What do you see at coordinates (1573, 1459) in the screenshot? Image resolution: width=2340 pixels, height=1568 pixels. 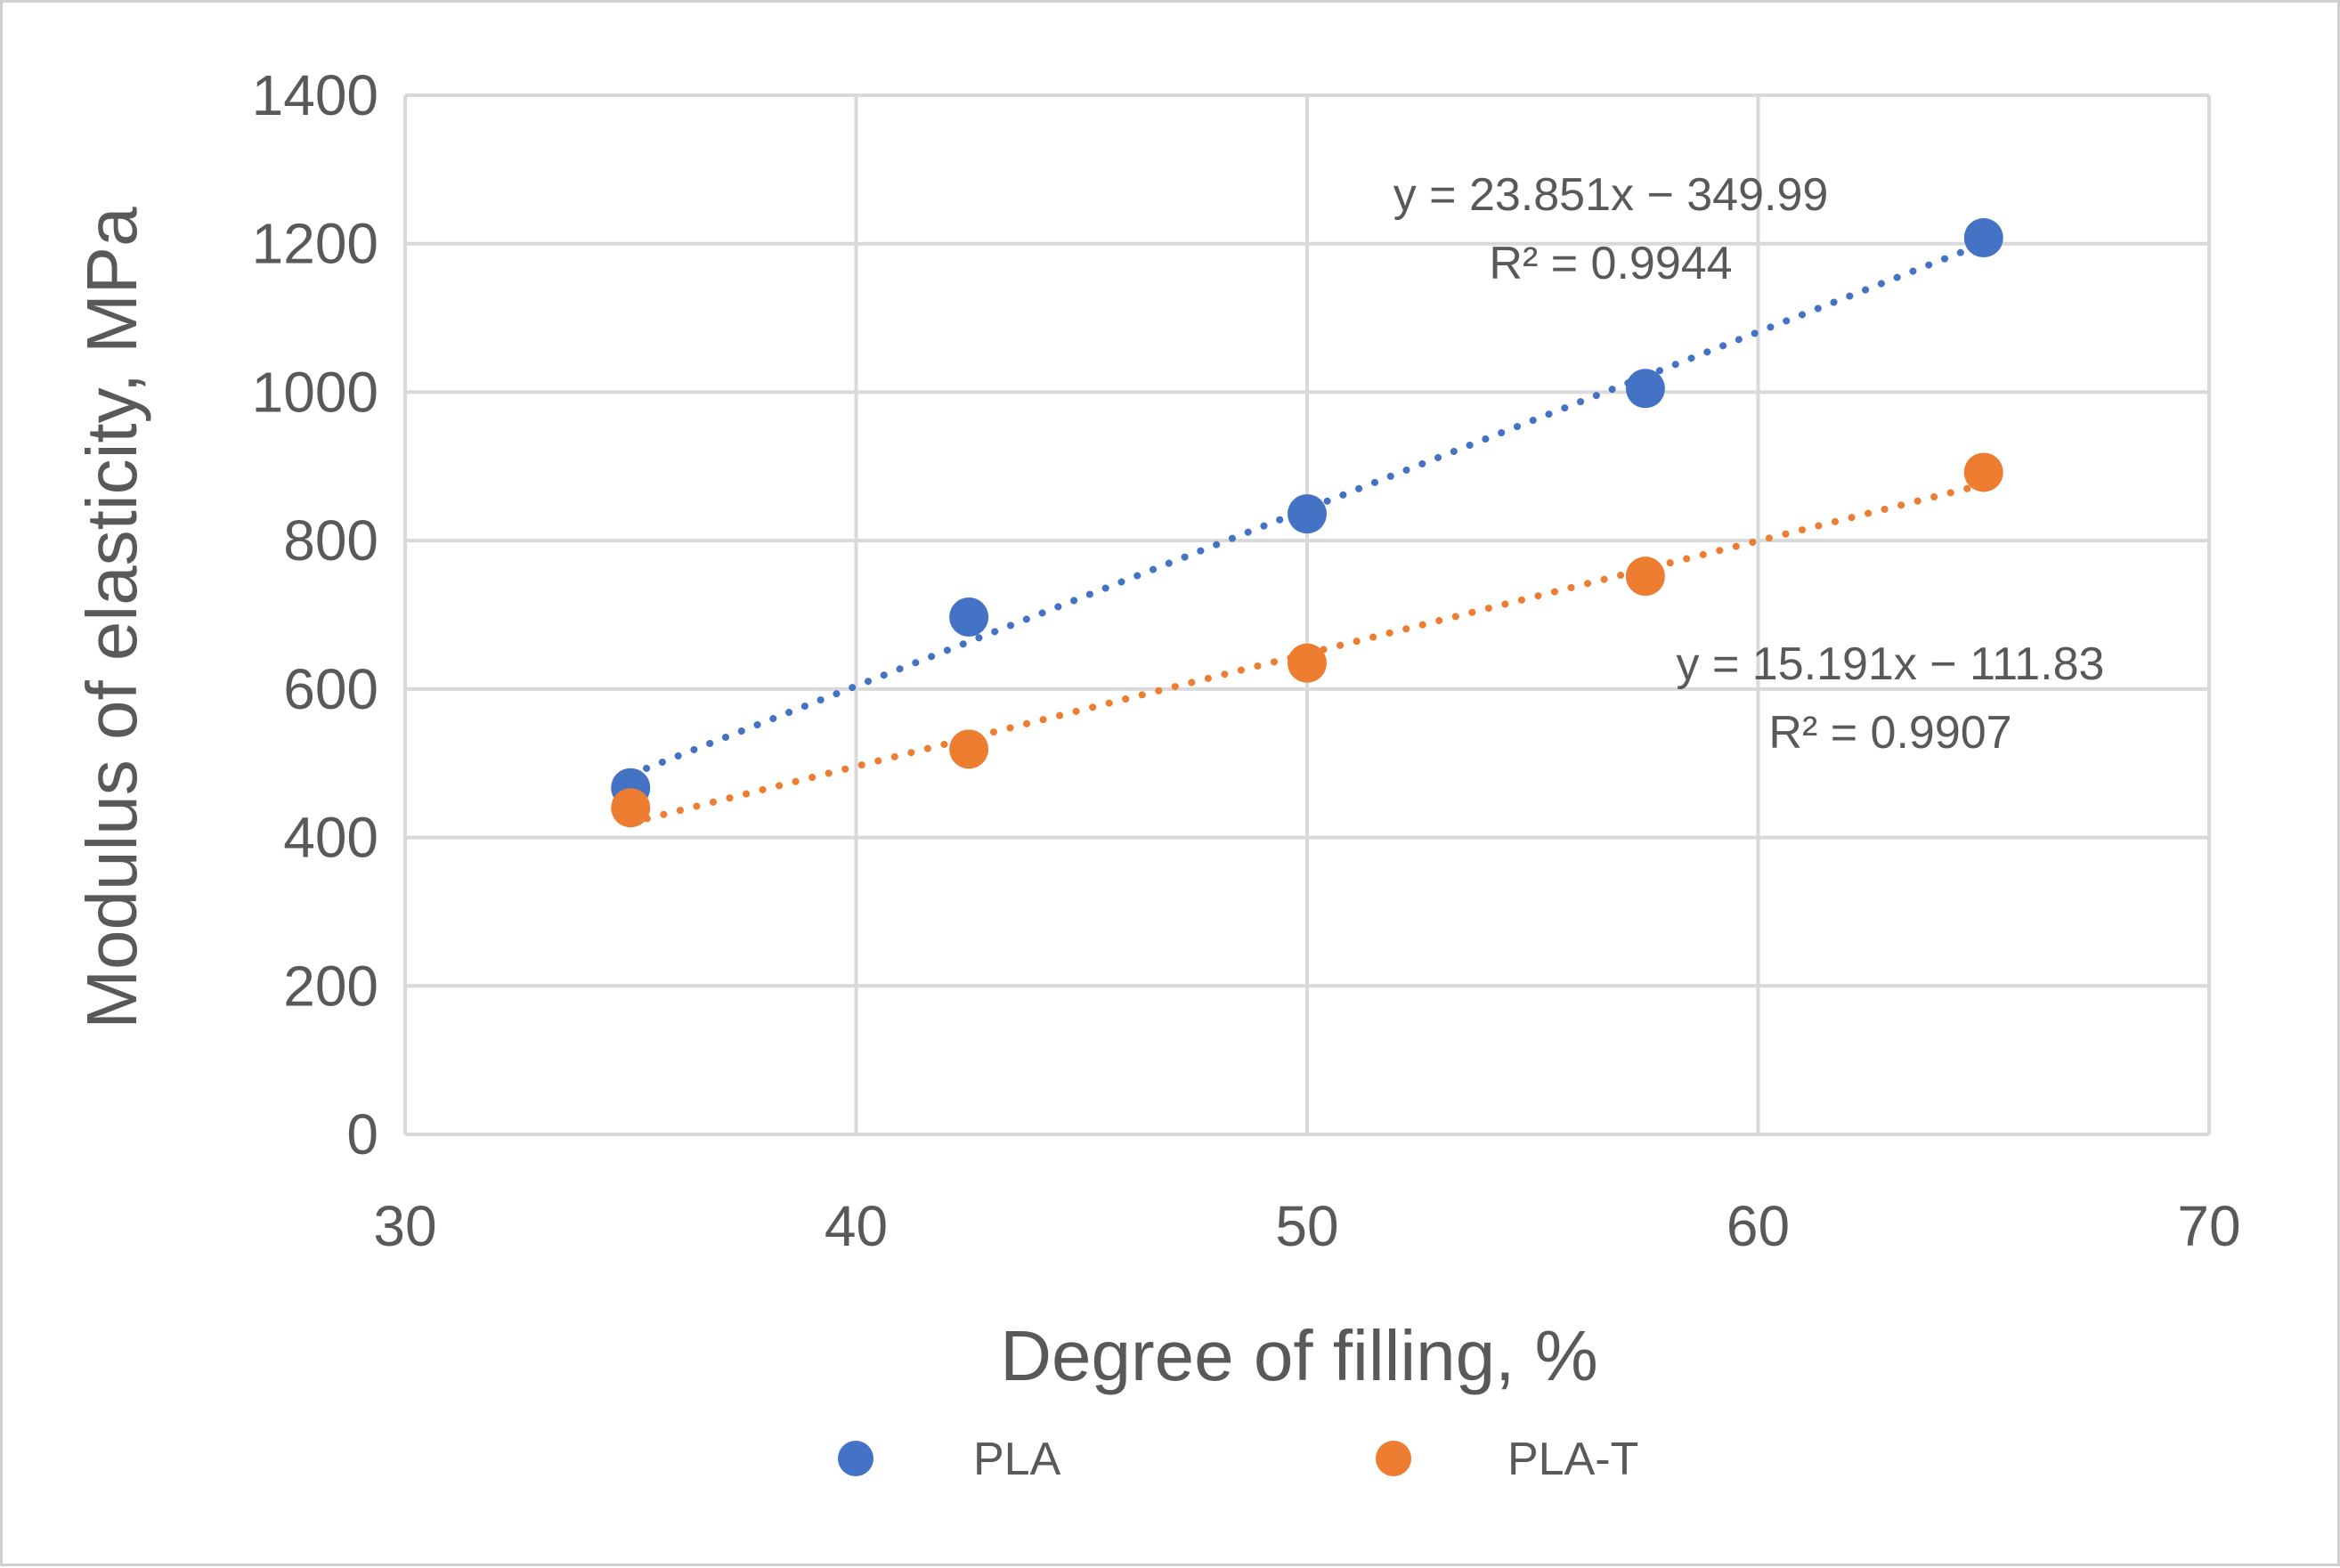 I see `legend-label-pla-t: PLA-T` at bounding box center [1573, 1459].